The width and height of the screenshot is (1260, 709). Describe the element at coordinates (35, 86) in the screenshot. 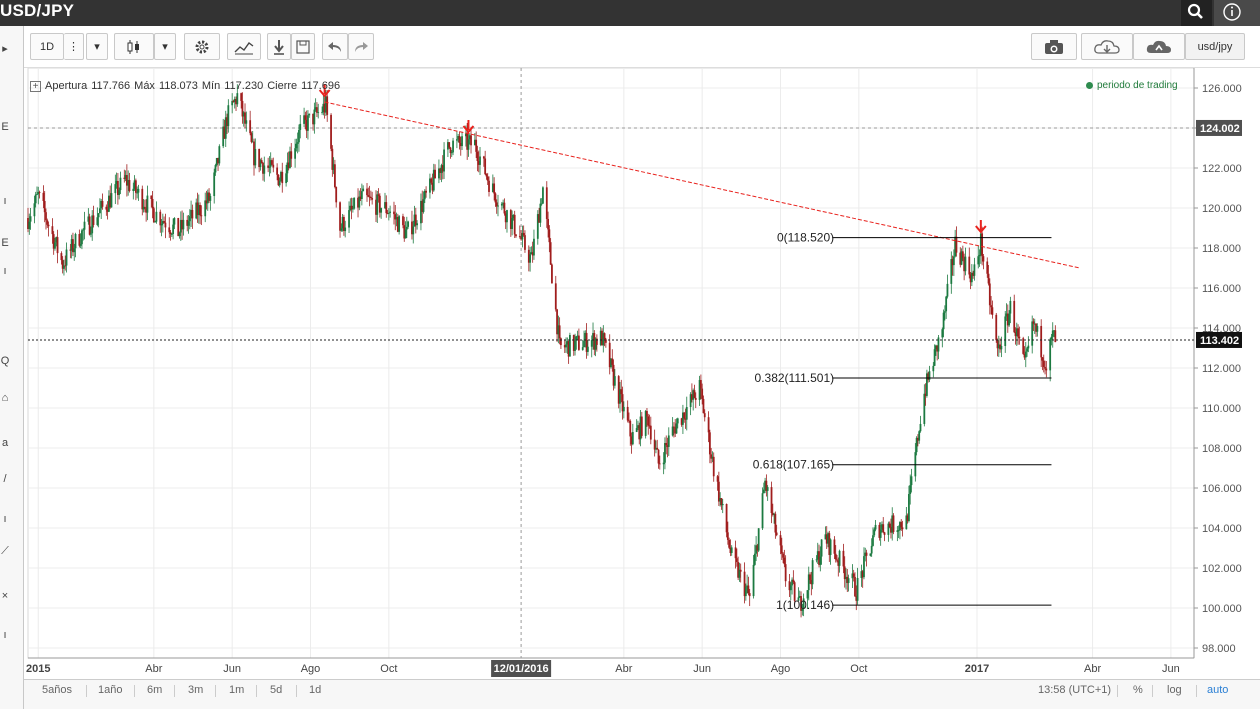

I see `expand-legend-icon: +` at that location.